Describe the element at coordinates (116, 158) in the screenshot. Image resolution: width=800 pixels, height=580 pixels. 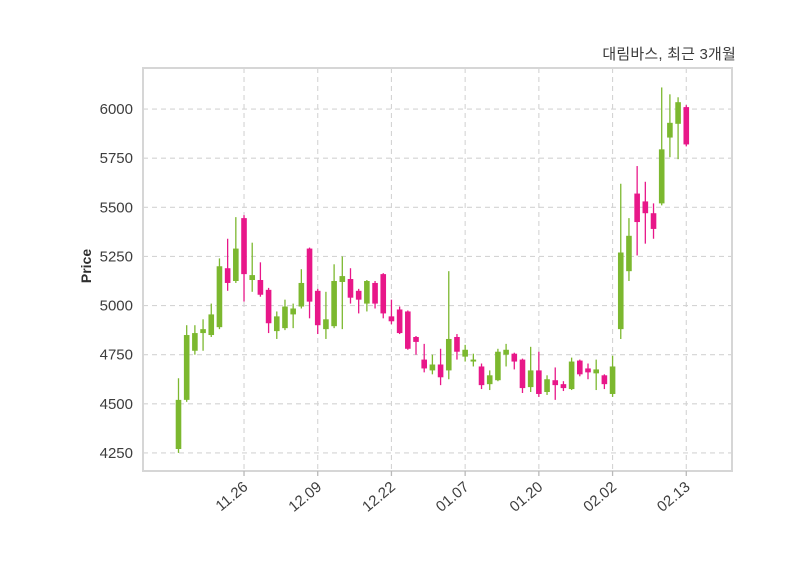
I see `y-tick-label: 5750` at that location.